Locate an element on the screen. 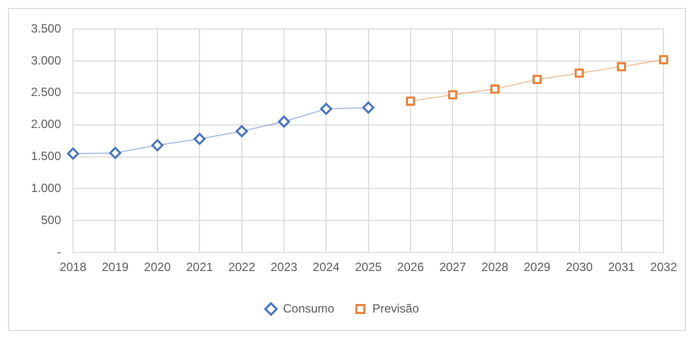 Image resolution: width=694 pixels, height=339 pixels. legend-label: Consumo is located at coordinates (308, 308).